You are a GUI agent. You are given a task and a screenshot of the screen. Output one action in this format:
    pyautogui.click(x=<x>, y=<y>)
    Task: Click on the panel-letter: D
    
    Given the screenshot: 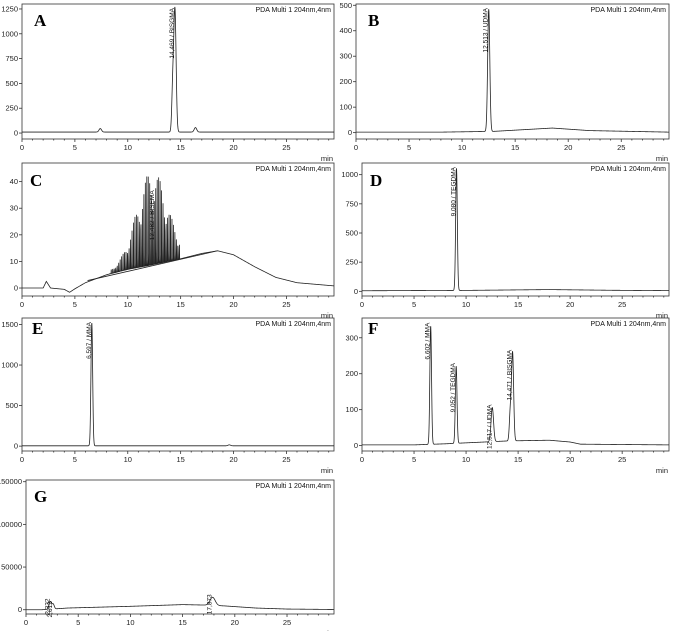 What is the action you would take?
    pyautogui.click(x=376, y=180)
    